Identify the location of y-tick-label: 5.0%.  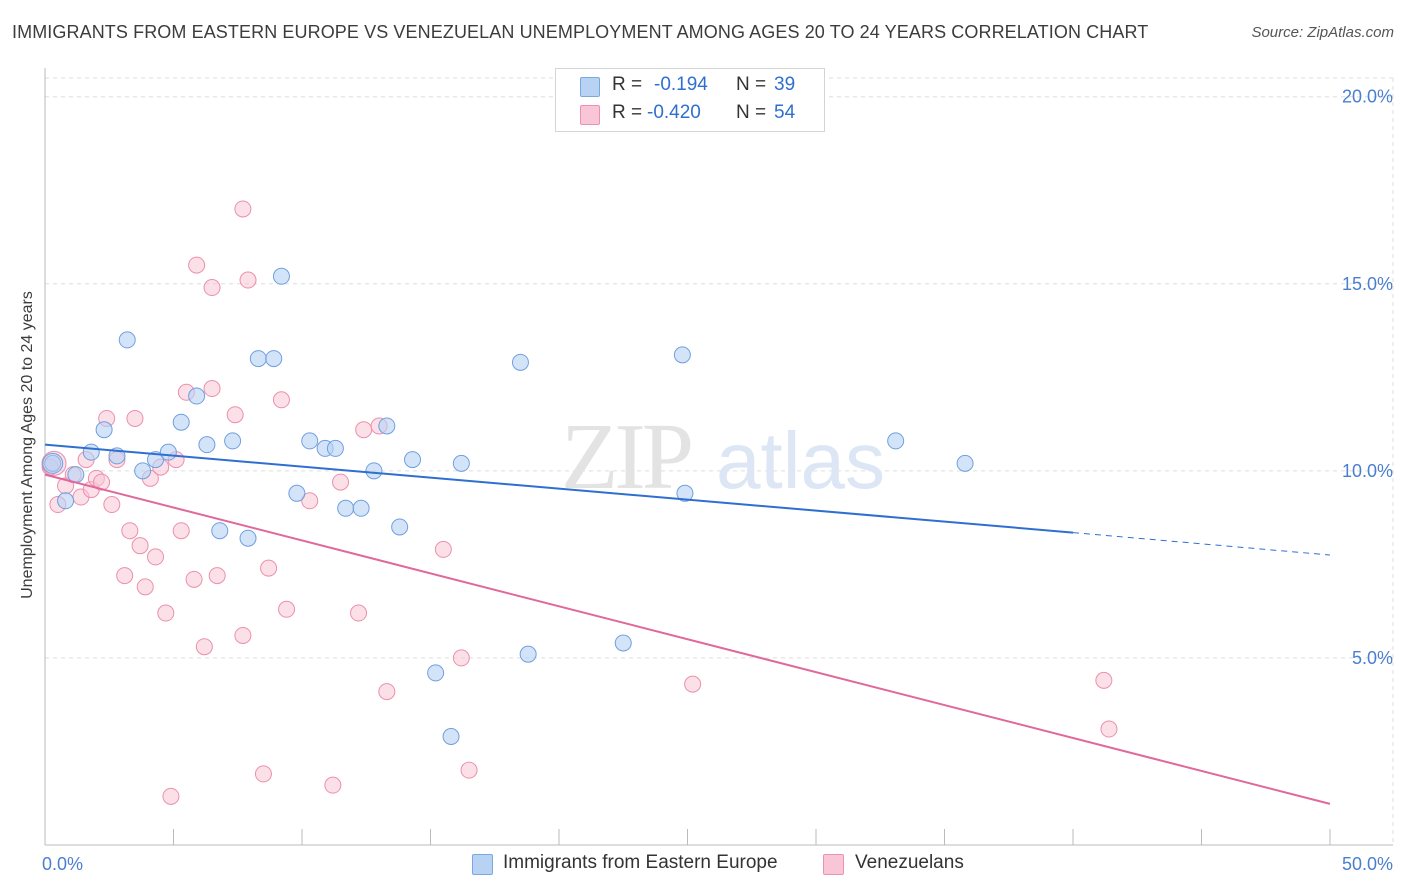
(1372, 658).